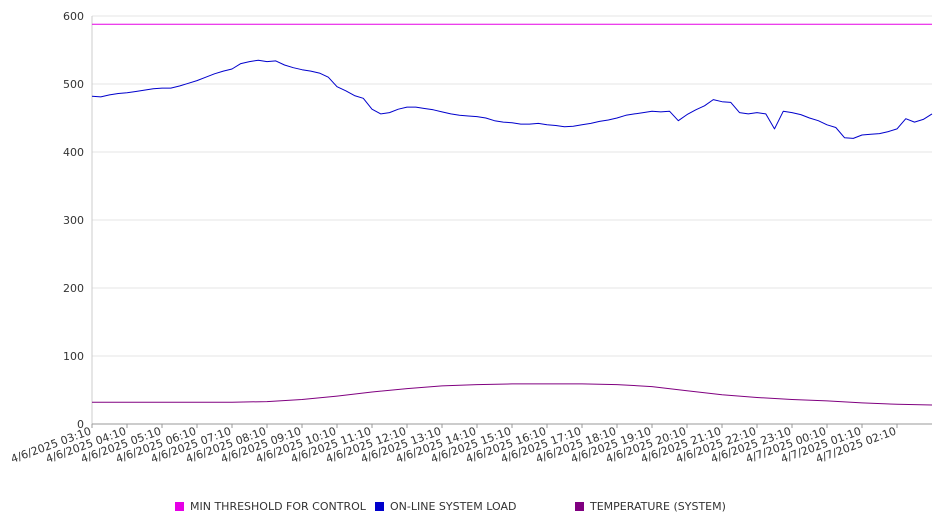  I want to click on legend-swatch-temperature, so click(579, 506).